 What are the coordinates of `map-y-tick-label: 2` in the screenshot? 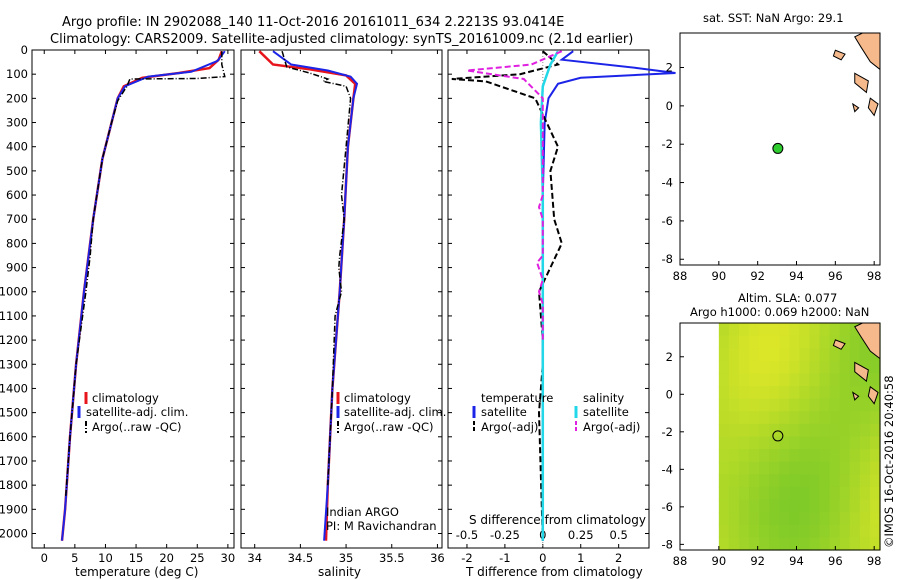 It's located at (669, 357).